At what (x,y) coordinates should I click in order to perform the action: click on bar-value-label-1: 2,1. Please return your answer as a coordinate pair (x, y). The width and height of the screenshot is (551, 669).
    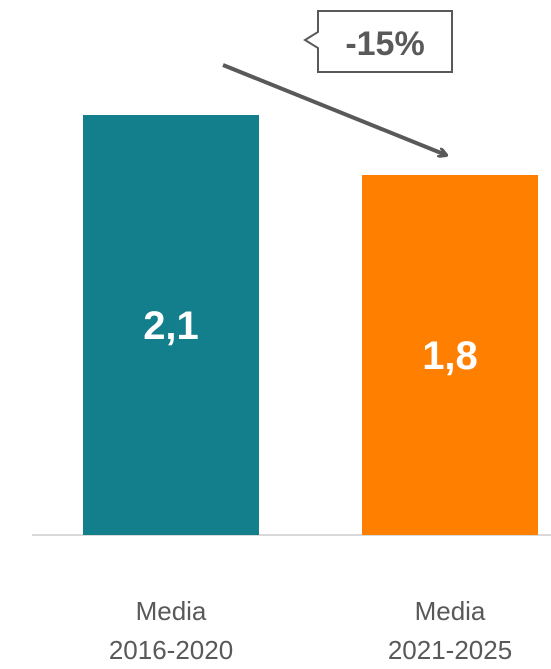
    Looking at the image, I should click on (171, 326).